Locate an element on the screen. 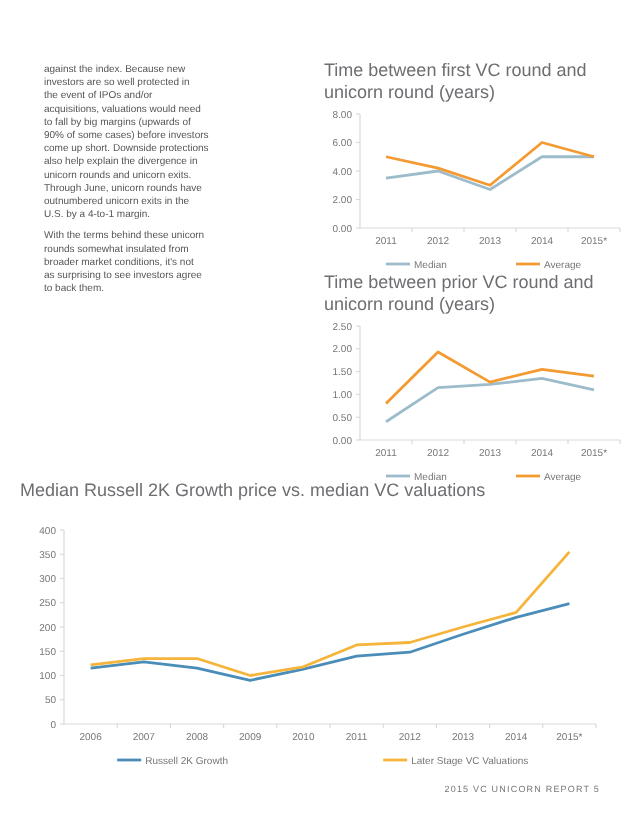 The image size is (640, 828). chart-title: Median Russell 2K Growth price vs. median VC valuations is located at coordinates (253, 490).